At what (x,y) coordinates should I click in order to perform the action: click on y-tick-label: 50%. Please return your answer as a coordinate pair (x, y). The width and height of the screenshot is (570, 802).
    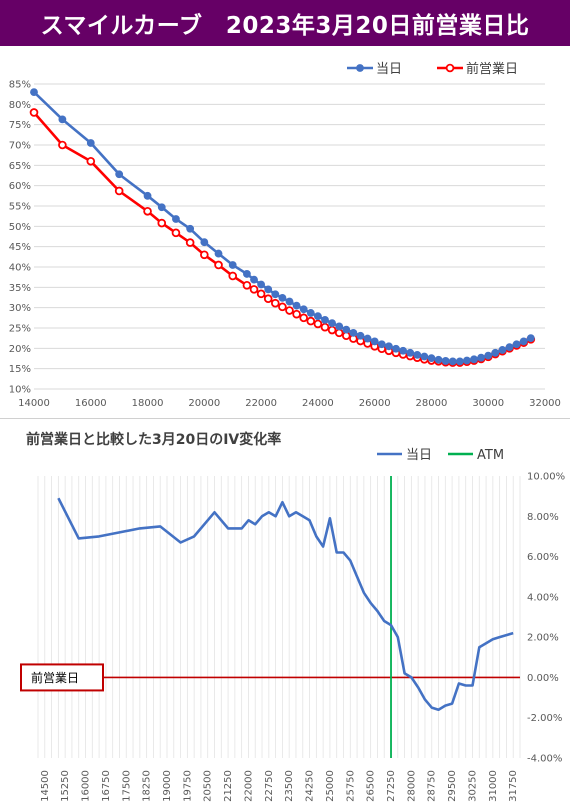
    Looking at the image, I should click on (20, 227).